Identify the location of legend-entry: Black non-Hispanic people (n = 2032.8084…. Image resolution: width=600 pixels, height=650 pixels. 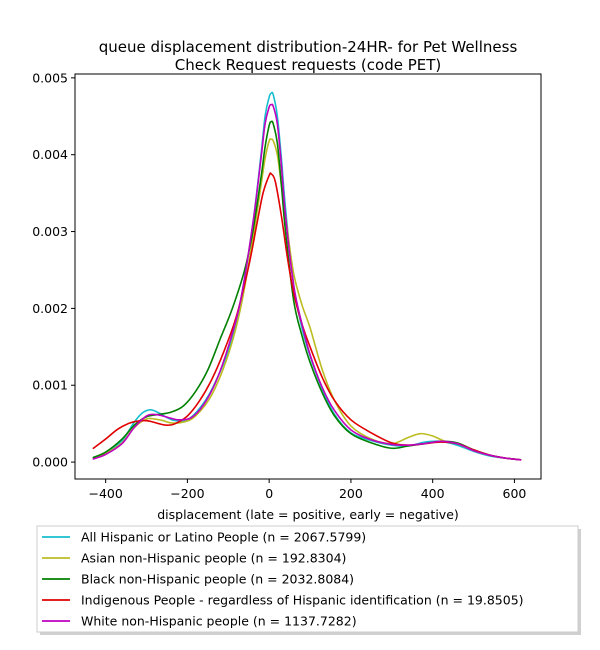
(217, 579).